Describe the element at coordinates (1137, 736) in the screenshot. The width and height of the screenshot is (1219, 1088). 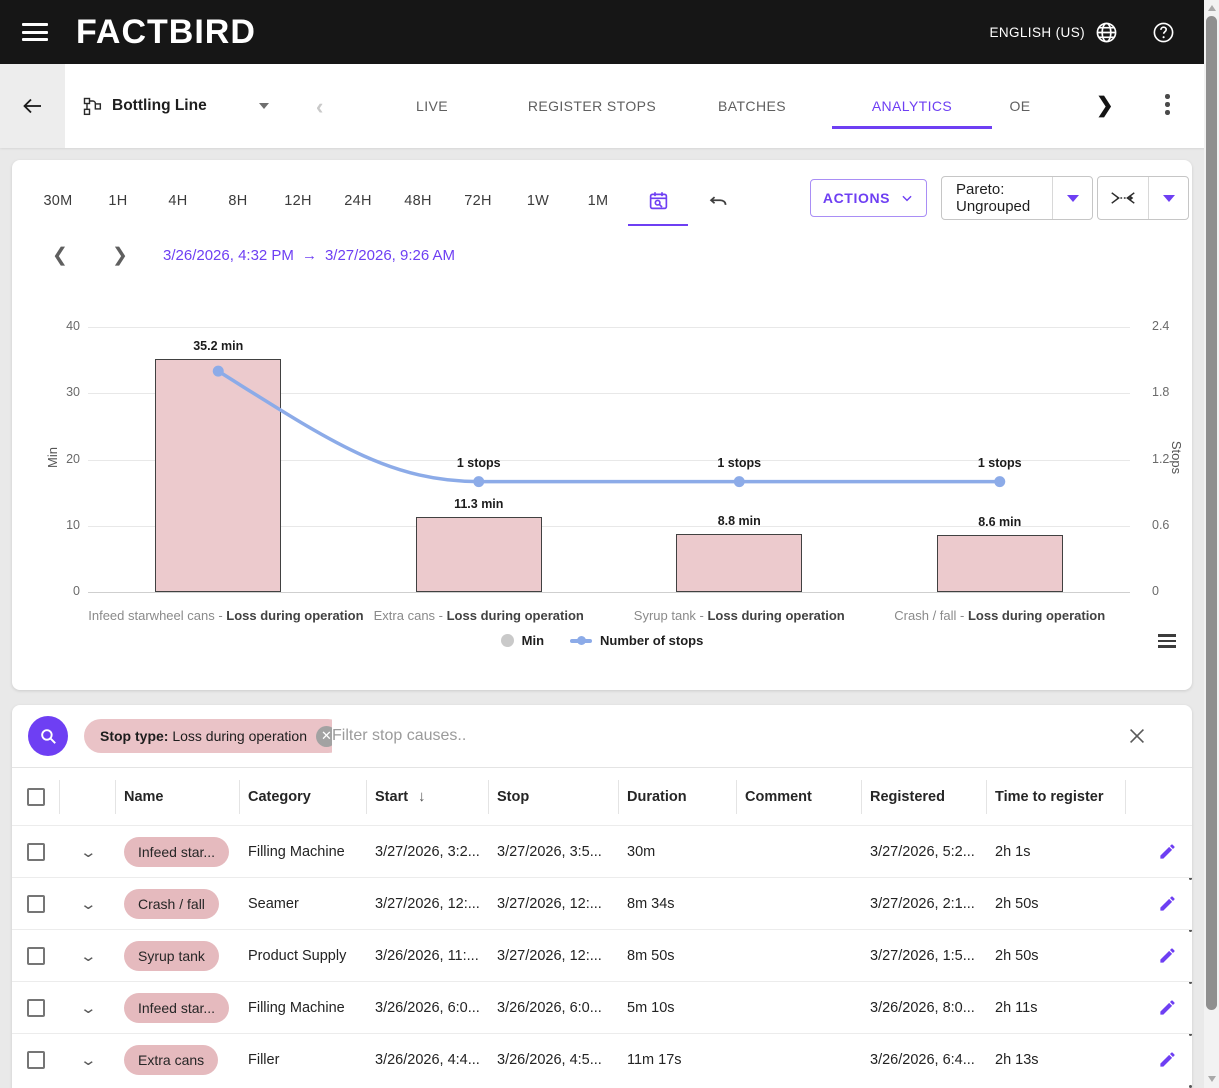
I see `close-icon` at that location.